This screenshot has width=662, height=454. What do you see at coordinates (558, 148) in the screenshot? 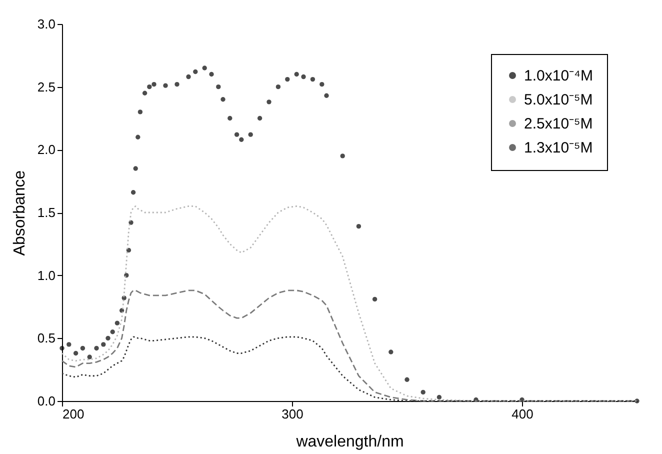
I see `legend-label: 1.3x10⁻⁵M` at bounding box center [558, 148].